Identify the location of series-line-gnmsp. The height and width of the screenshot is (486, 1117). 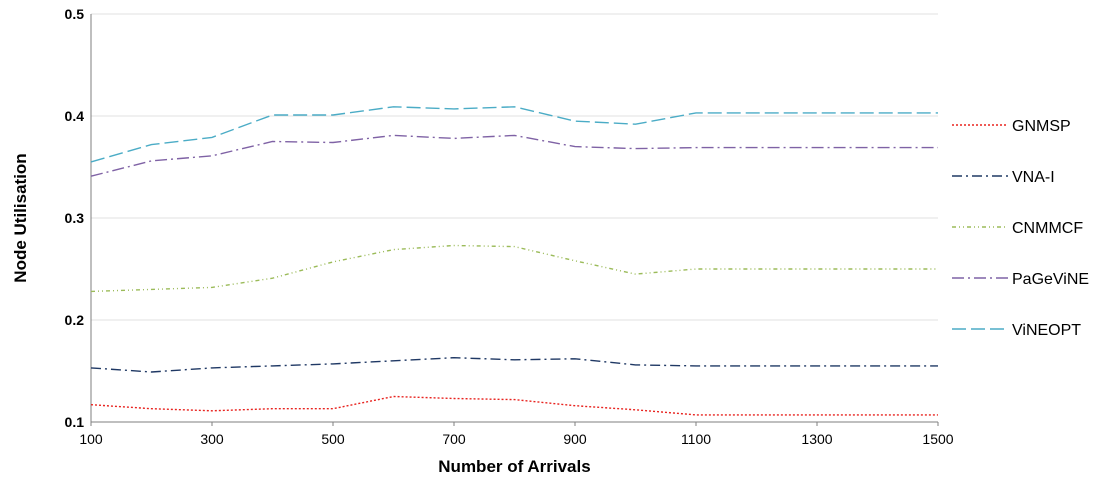
(514, 405).